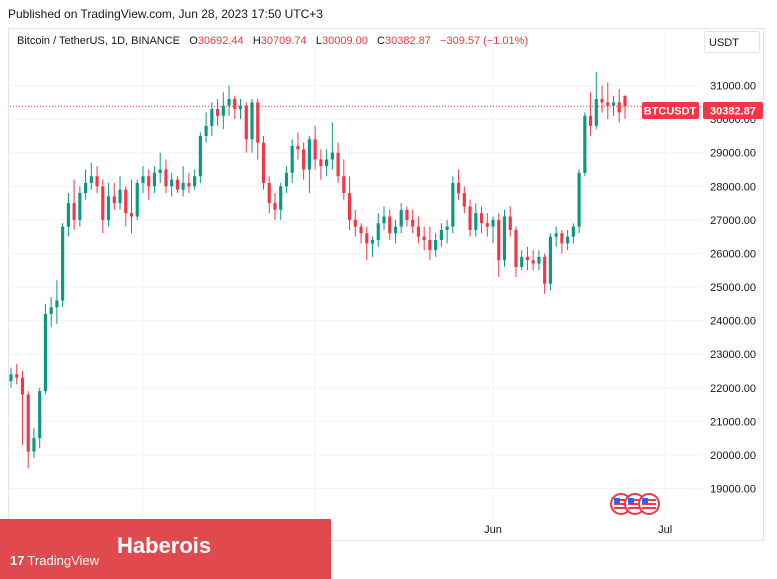 The height and width of the screenshot is (579, 777). I want to click on symbol-name: Bitcoin / TetherUS, 1D, BINANCE, so click(99, 41).